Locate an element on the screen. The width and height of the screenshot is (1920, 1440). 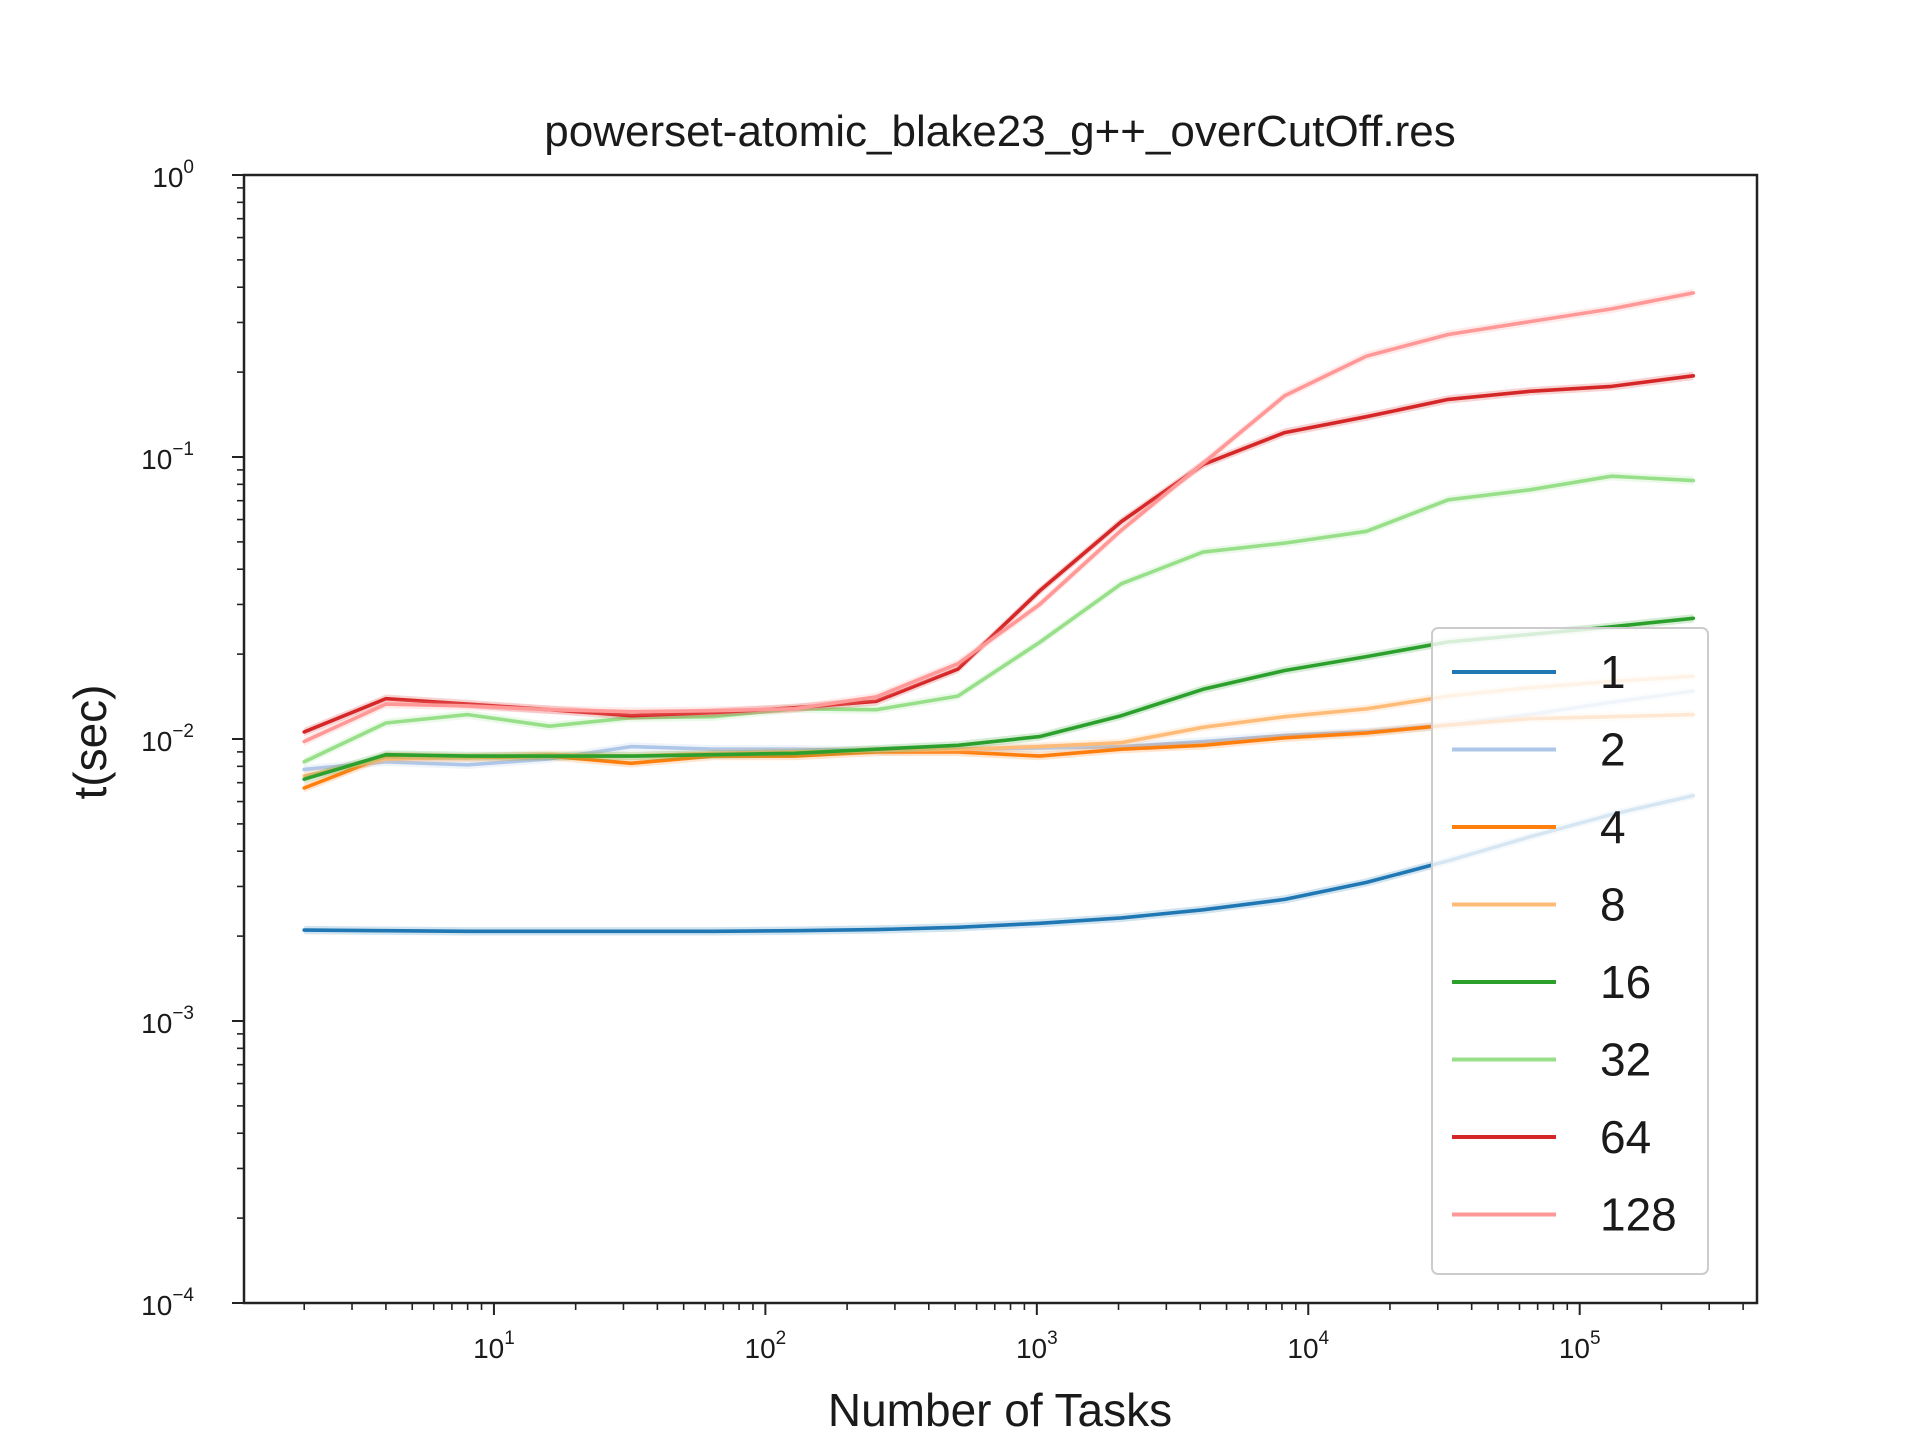
legend: 1 2 4 8 16 32 64 128 is located at coordinates (1570, 951).